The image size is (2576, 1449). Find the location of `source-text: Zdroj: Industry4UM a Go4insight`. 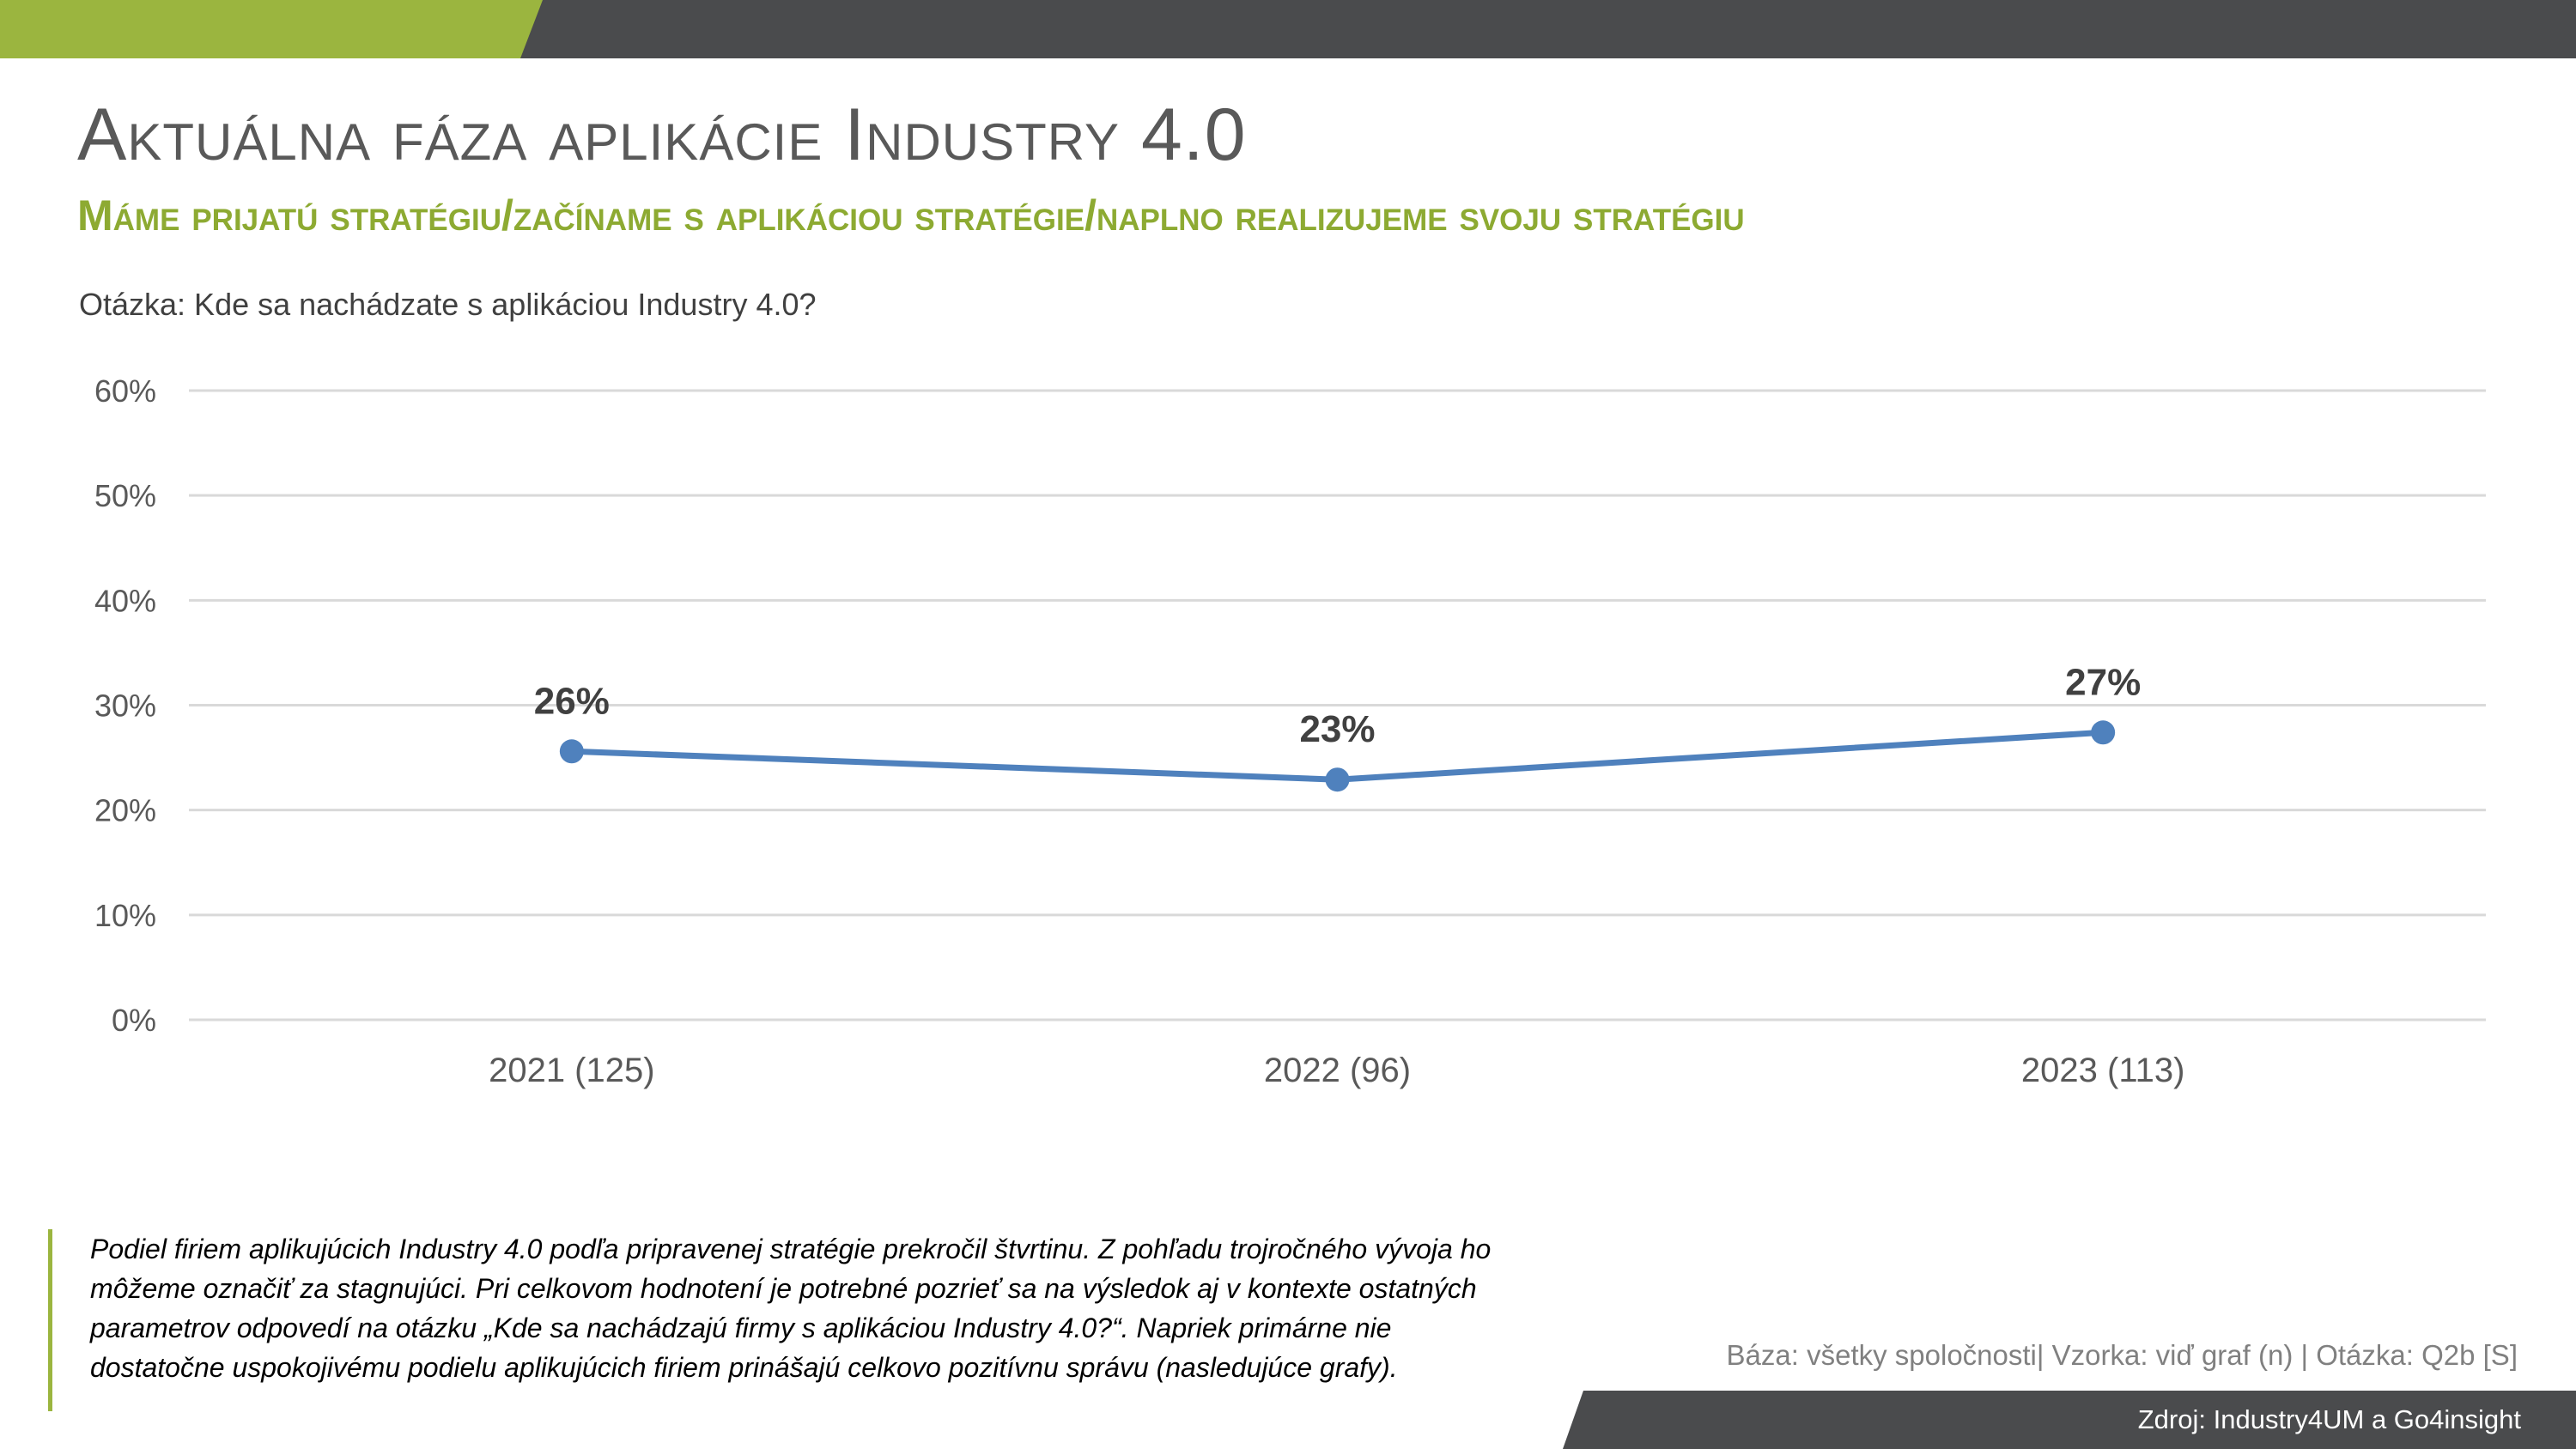

source-text: Zdroj: Industry4UM a Go4insight is located at coordinates (2329, 1419).